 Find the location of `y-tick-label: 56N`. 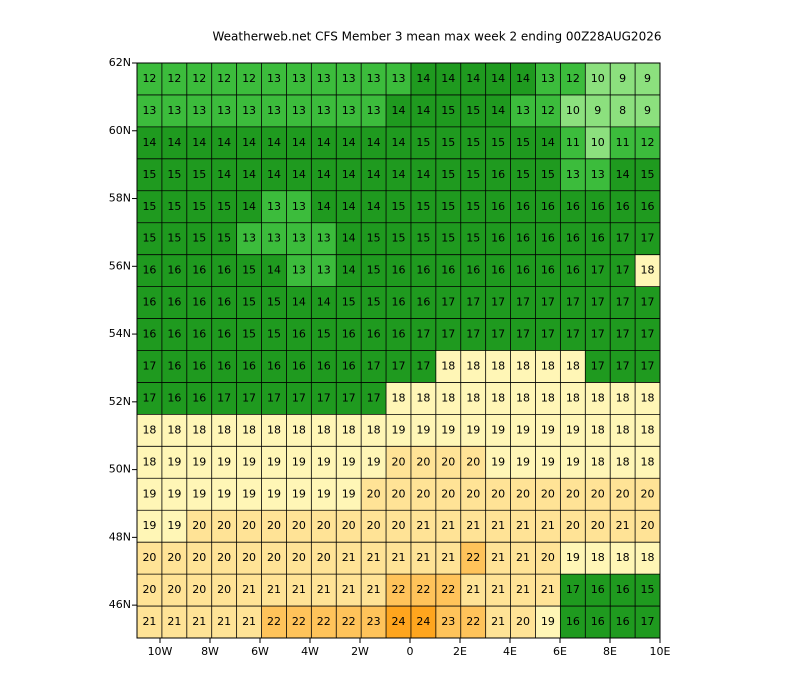

y-tick-label: 56N is located at coordinates (120, 265).